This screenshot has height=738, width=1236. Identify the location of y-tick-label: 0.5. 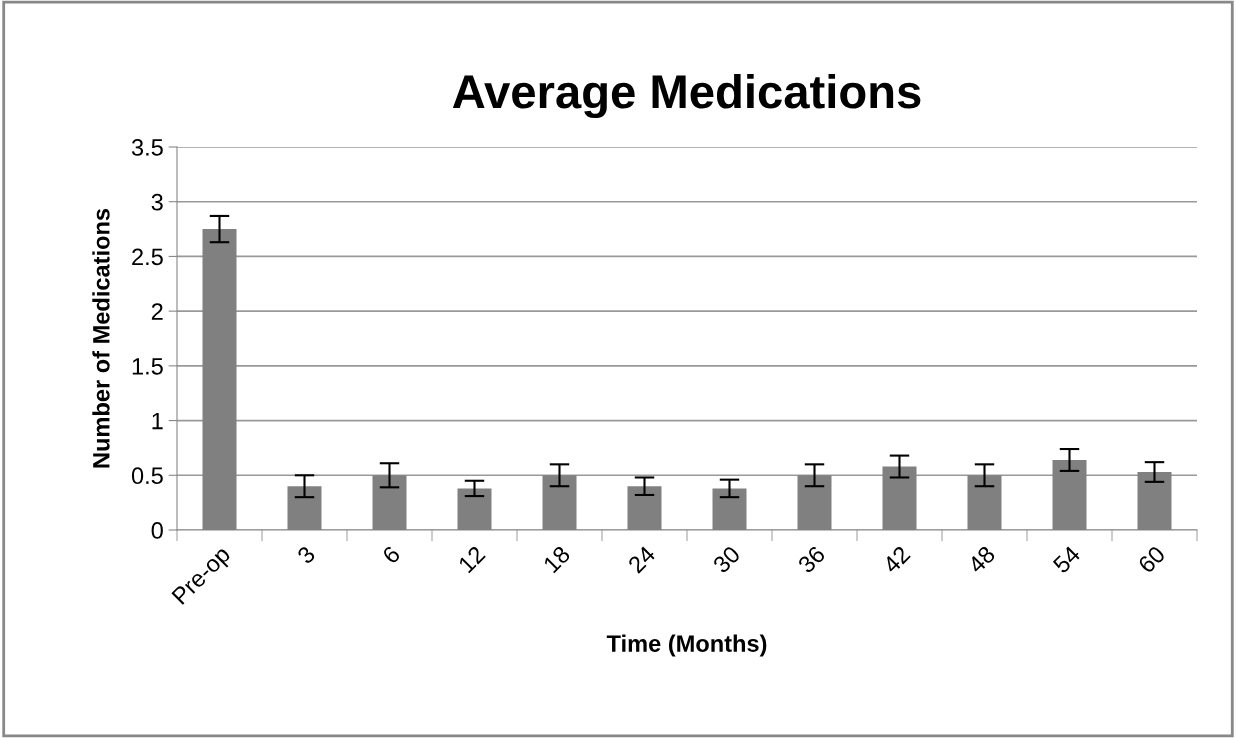
(147, 476).